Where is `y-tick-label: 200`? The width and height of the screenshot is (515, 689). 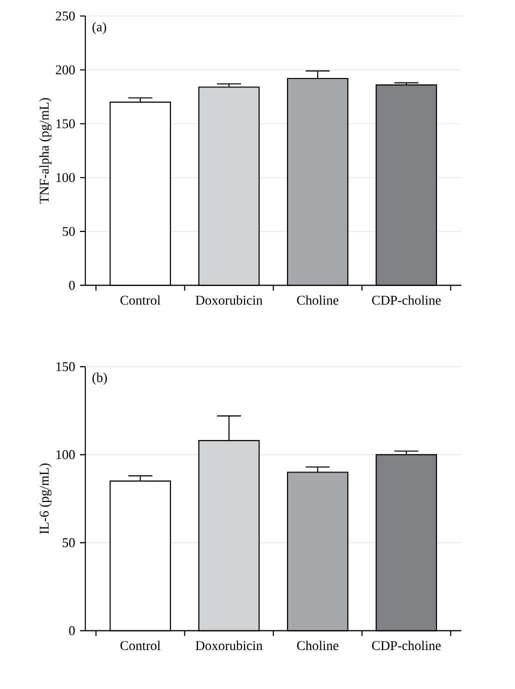 y-tick-label: 200 is located at coordinates (65, 69).